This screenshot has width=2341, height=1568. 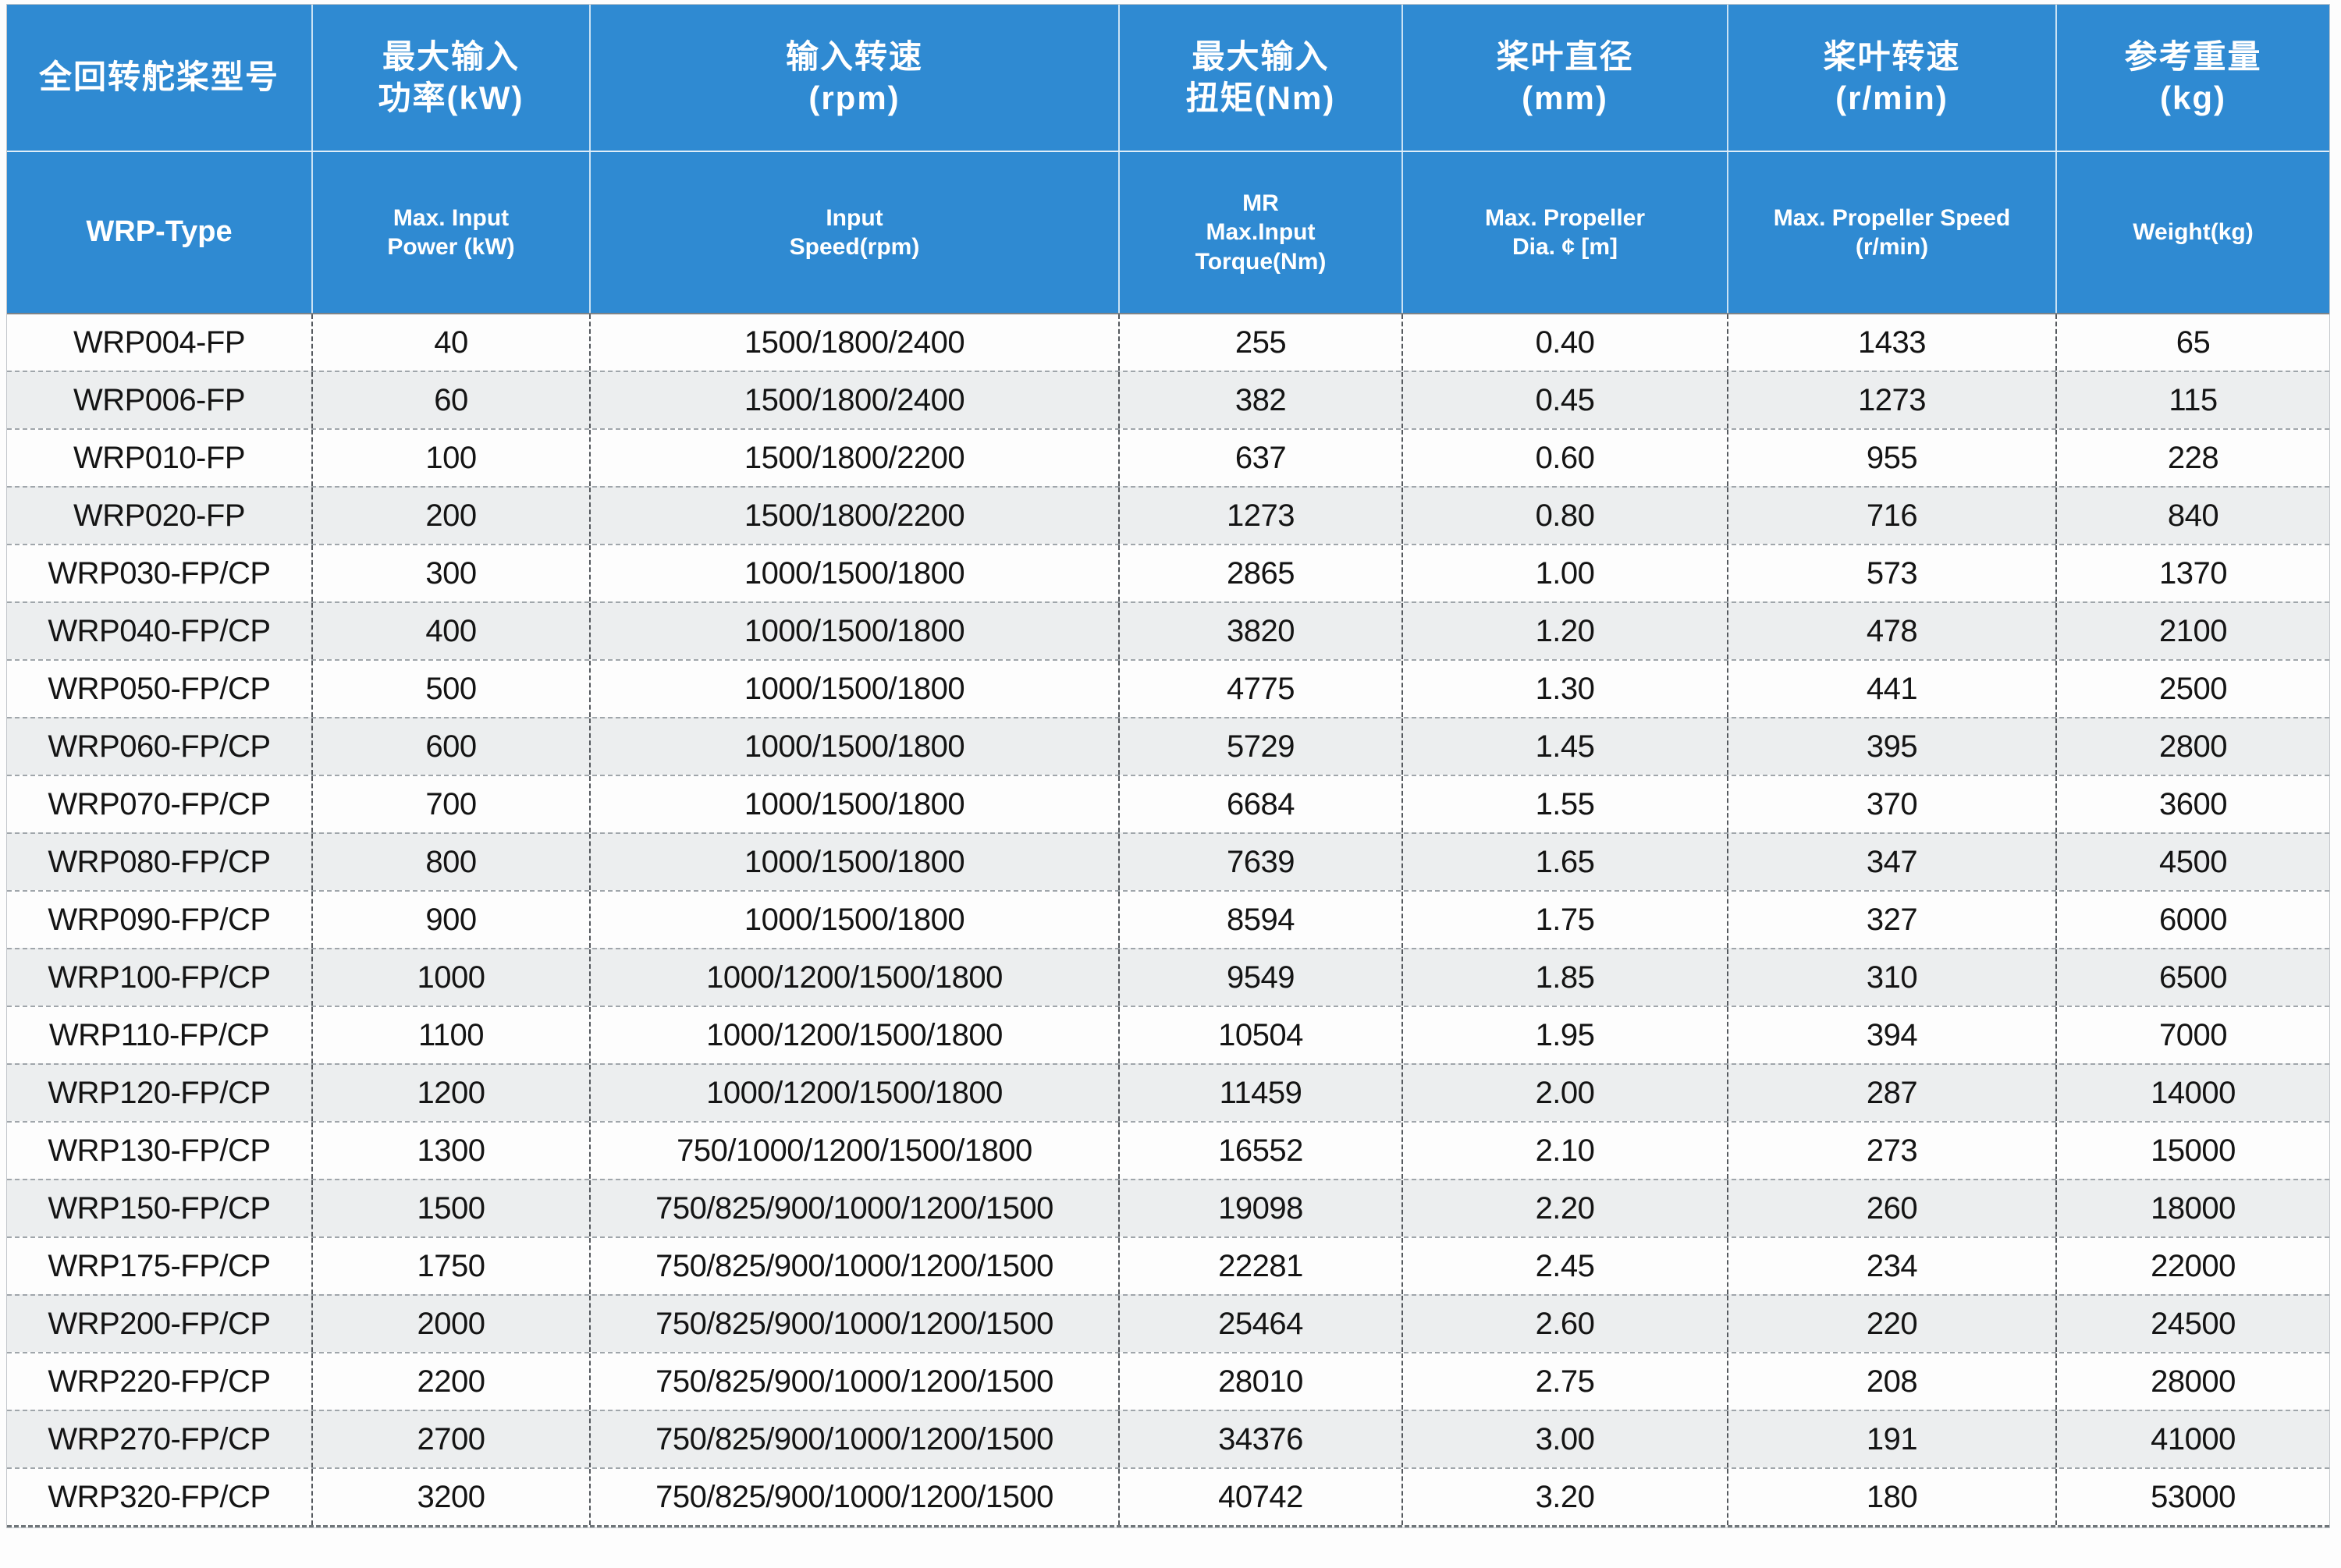 What do you see at coordinates (1891, 1093) in the screenshot?
I see `cell-propeller-speed: 287` at bounding box center [1891, 1093].